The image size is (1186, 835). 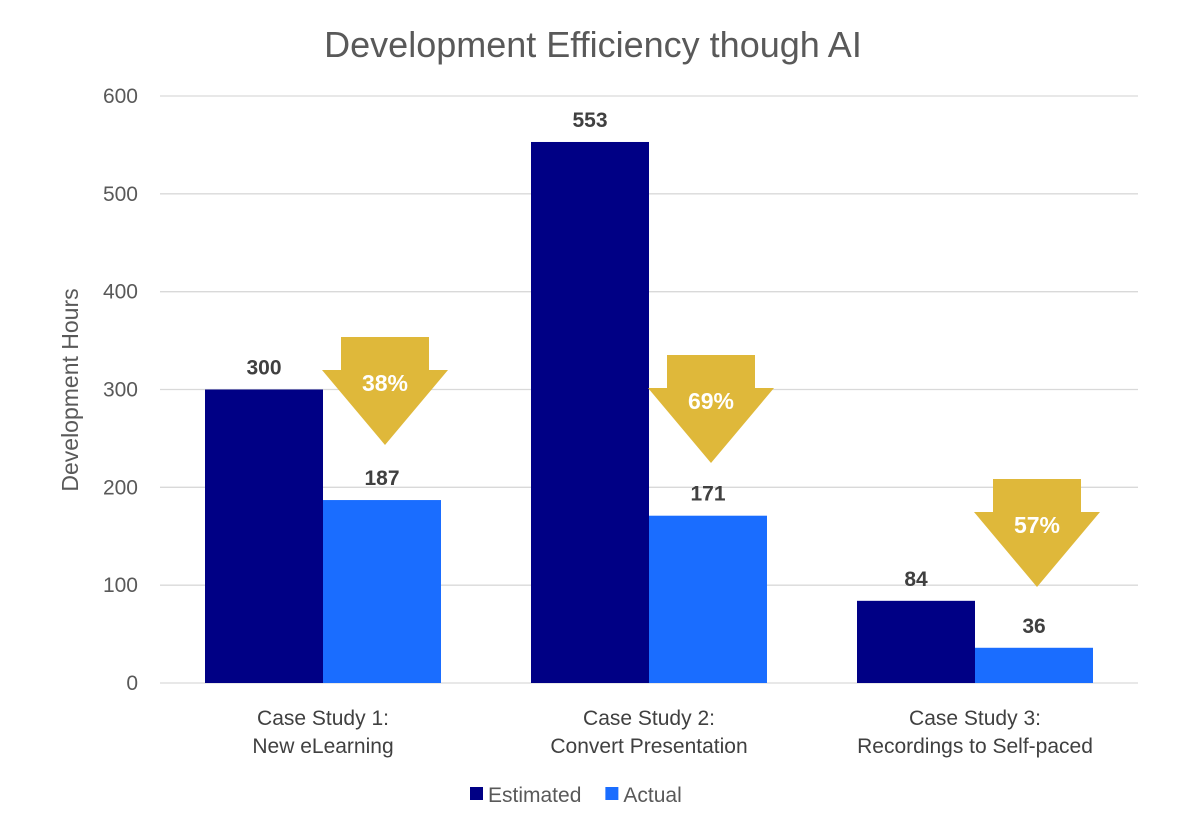 I want to click on y-tick-label: 100, so click(x=120, y=585).